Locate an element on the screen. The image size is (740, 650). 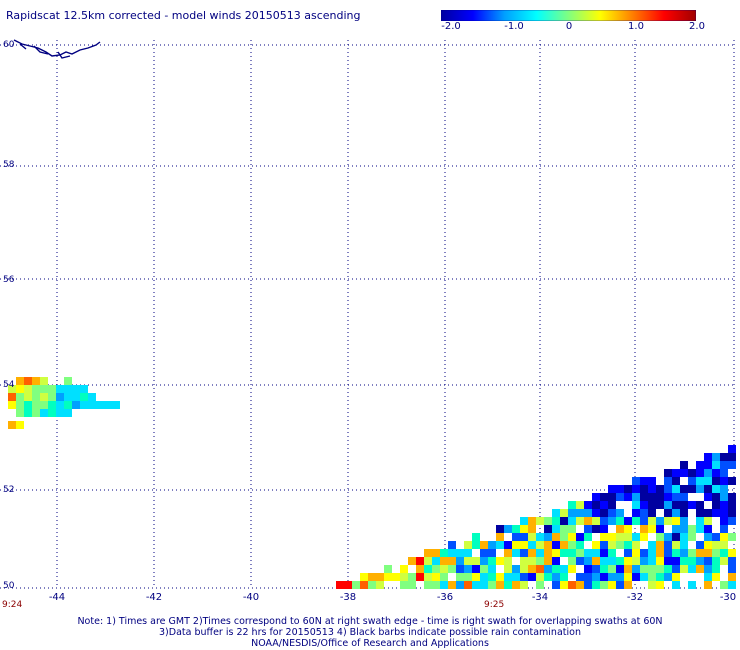
lat-label: 50 is located at coordinates (9, 586).